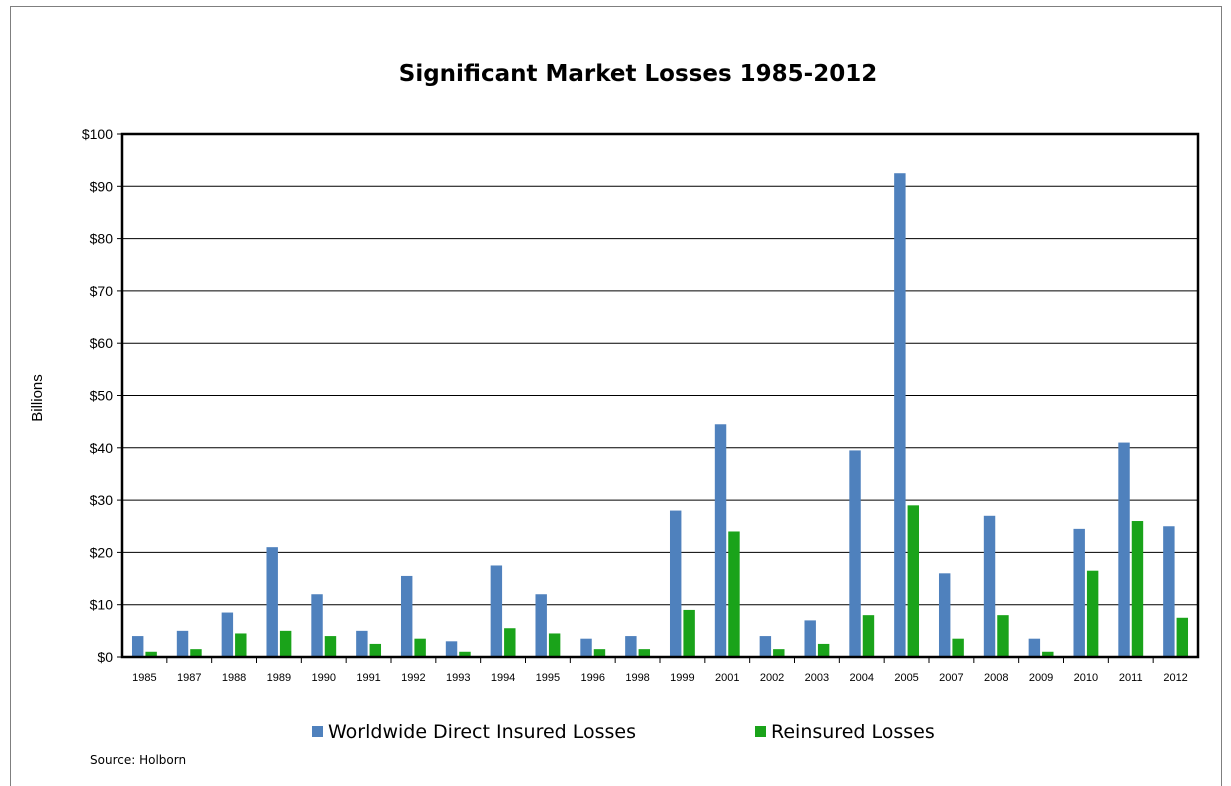  What do you see at coordinates (548, 678) in the screenshot?
I see `x-tick-label: 1995` at bounding box center [548, 678].